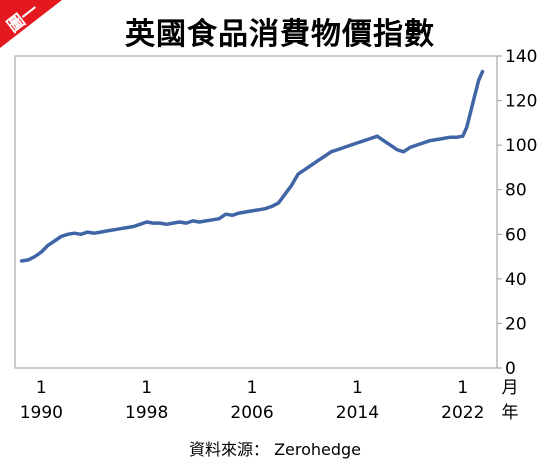 This screenshot has height=474, width=550. I want to click on x-axis-unit-month: 月, so click(510, 388).